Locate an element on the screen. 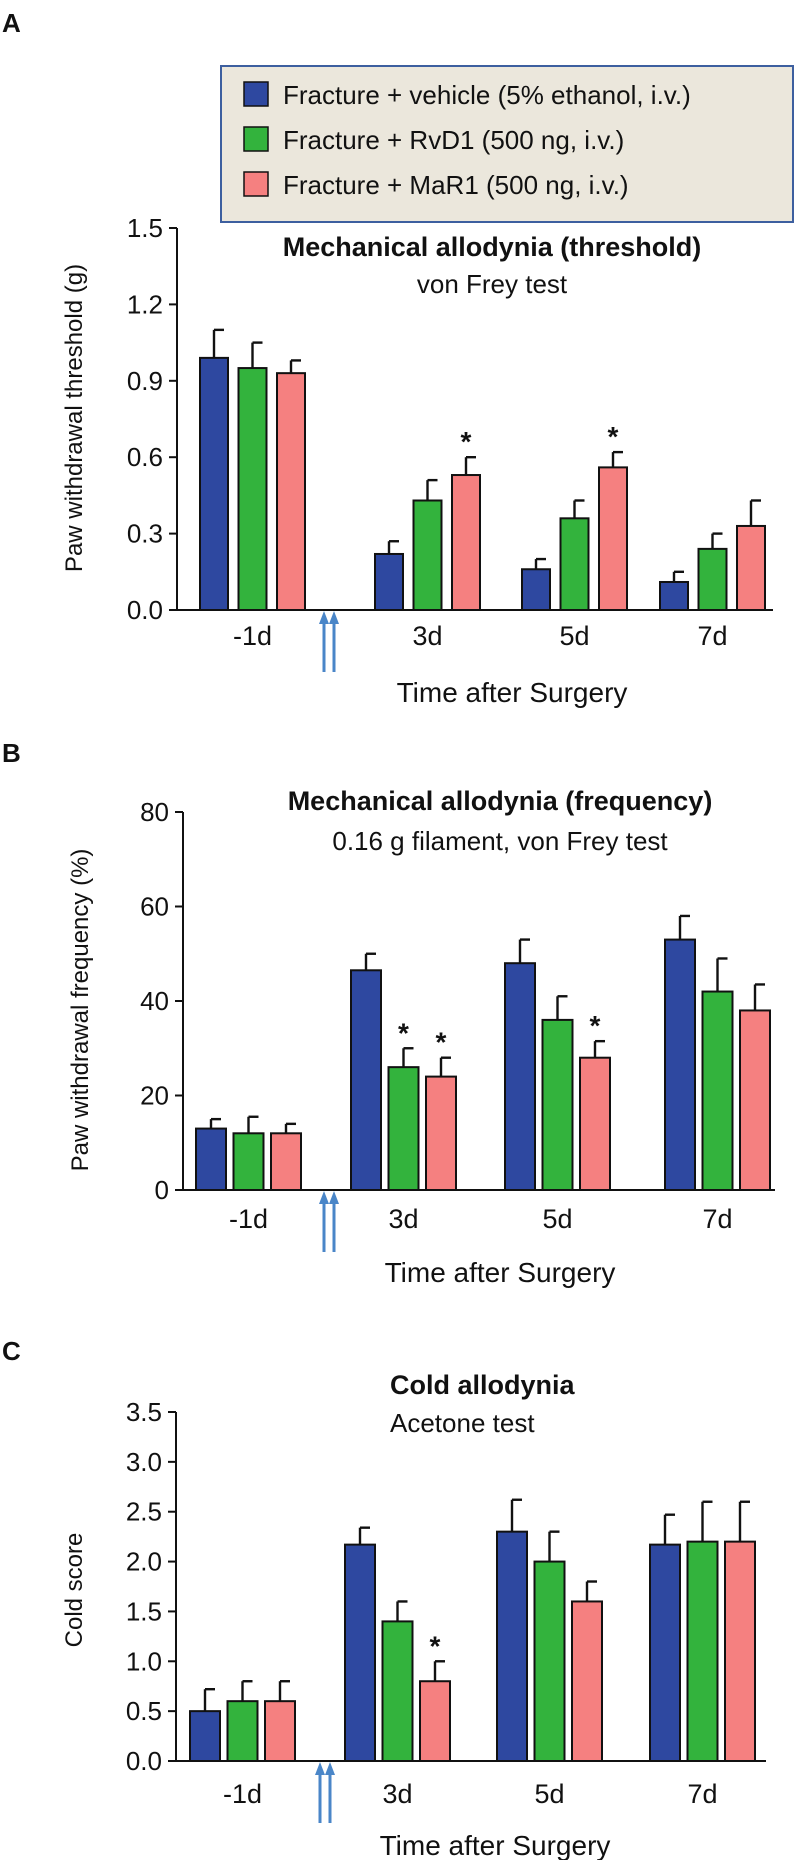 The image size is (796, 1860). y-tick-label: 1.2 is located at coordinates (145, 304).